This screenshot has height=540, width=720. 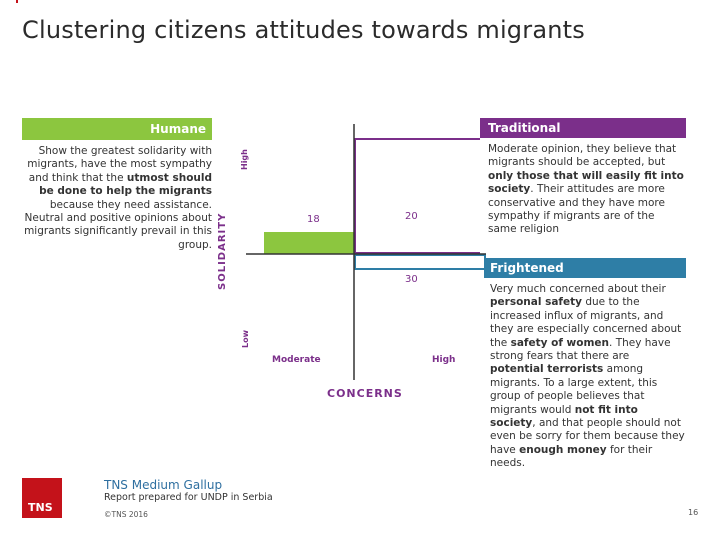 What do you see at coordinates (188, 497) in the screenshot?
I see `footer-report: Report prepared for UNDP in Serbia` at bounding box center [188, 497].